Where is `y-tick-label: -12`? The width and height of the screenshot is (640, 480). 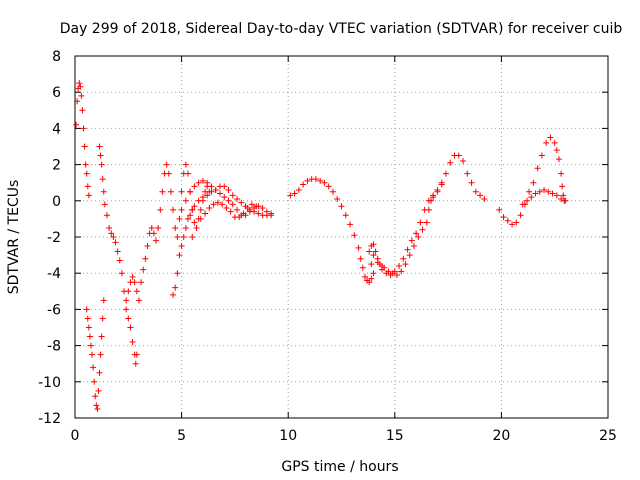 y-tick-label: -12 is located at coordinates (49, 419).